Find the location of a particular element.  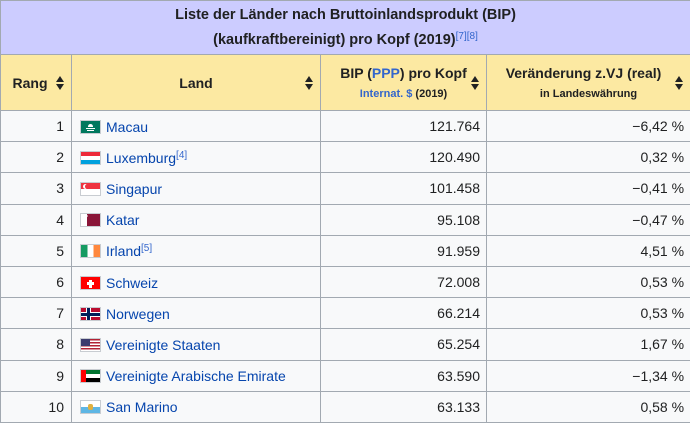

norway-flag-icon is located at coordinates (90, 313).